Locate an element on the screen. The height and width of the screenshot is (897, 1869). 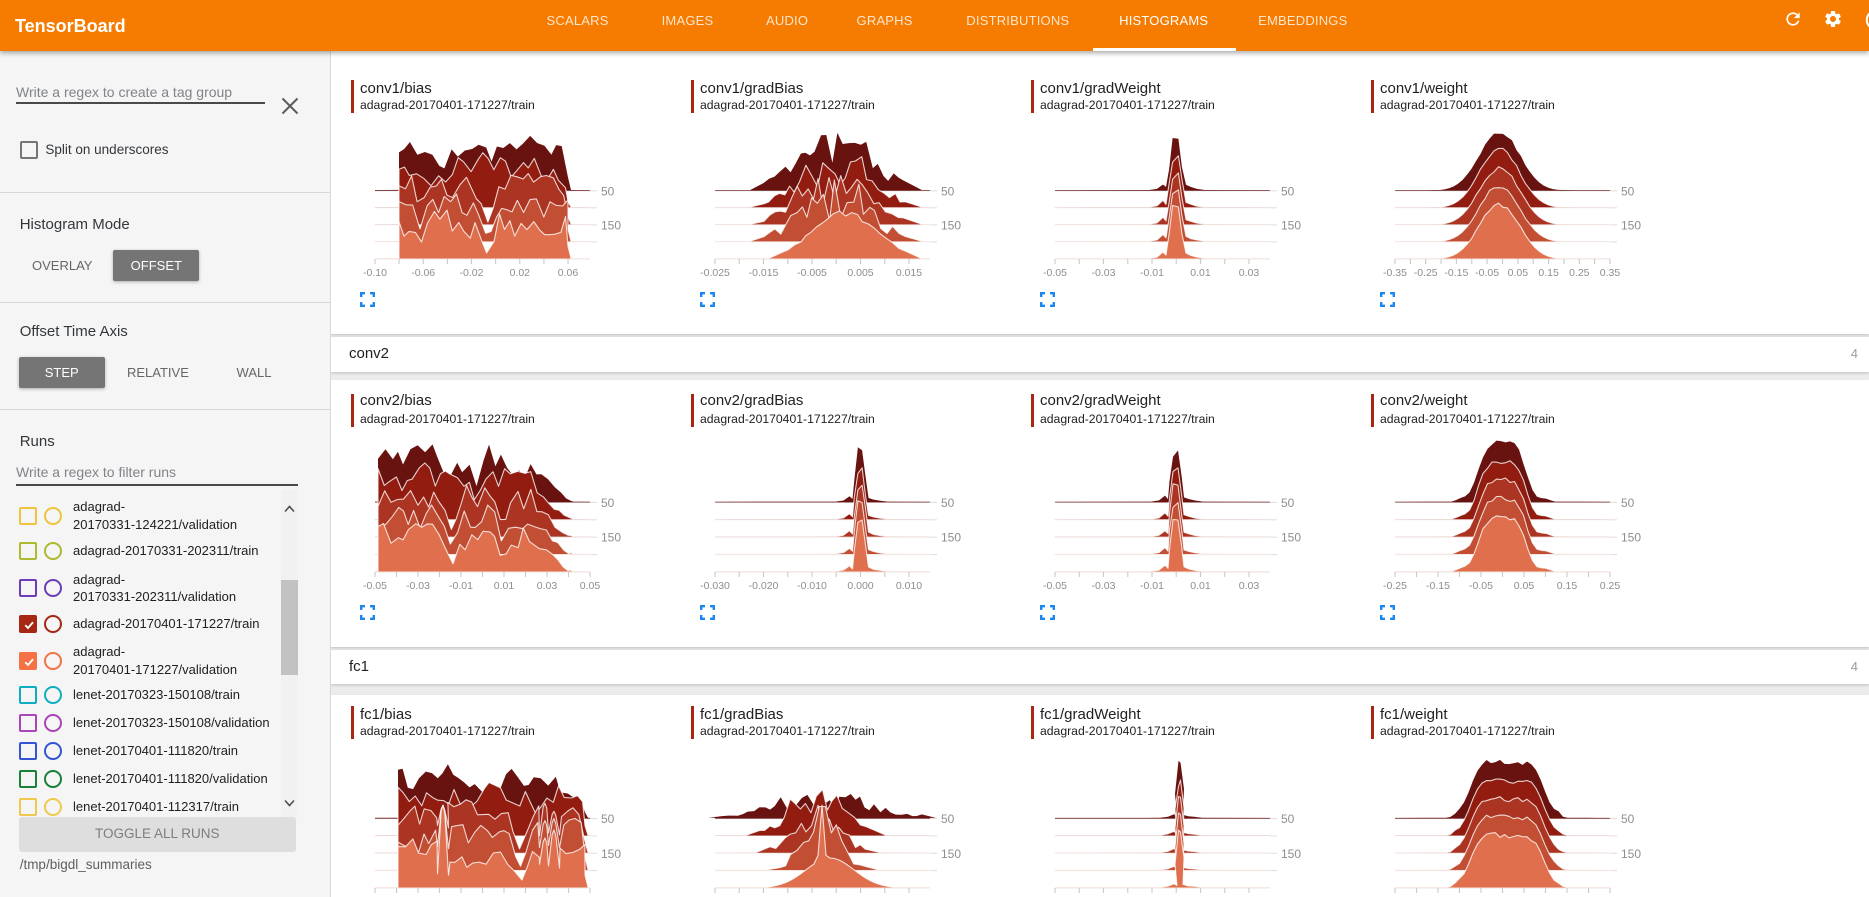
svg-text: 0.02 is located at coordinates (520, 273).